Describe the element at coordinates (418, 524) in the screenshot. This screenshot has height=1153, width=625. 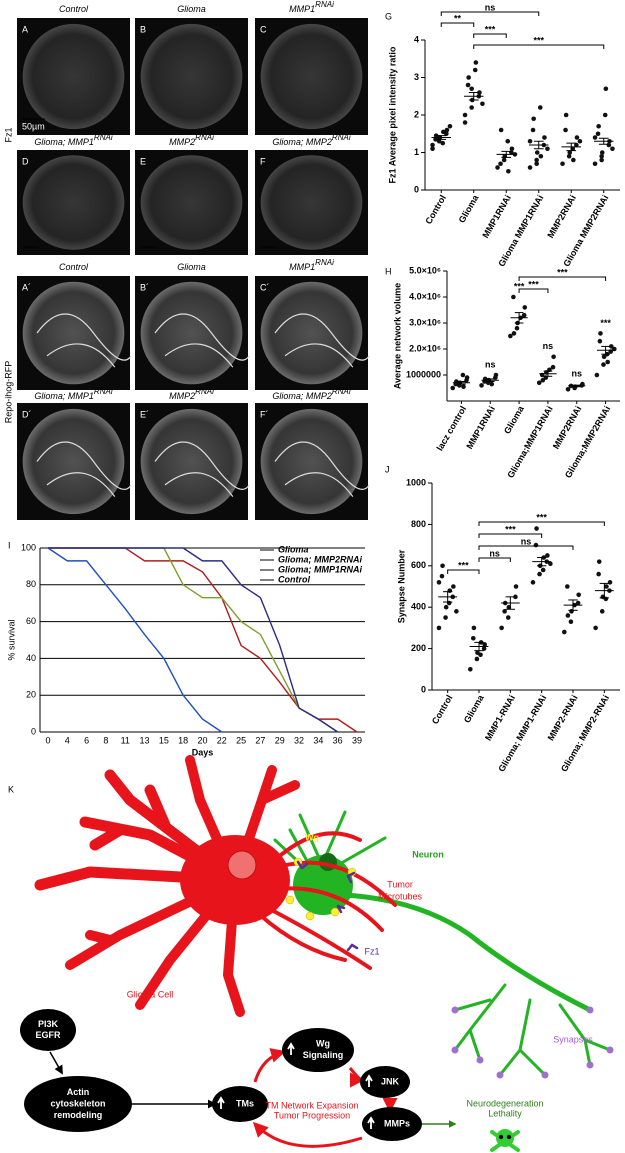
I see `y-tick-label: 800` at that location.